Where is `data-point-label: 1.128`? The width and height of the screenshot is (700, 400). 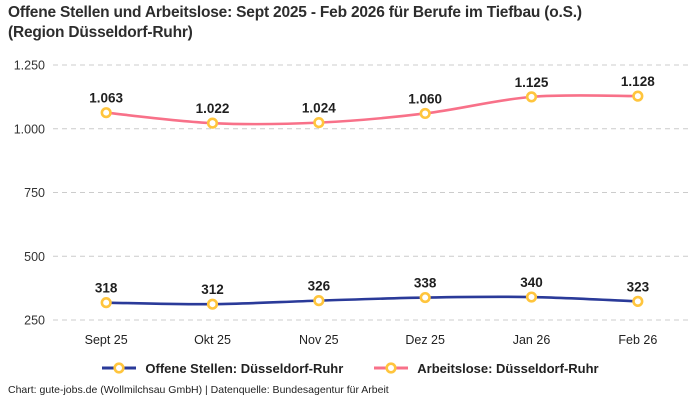
data-point-label: 1.128 is located at coordinates (638, 81).